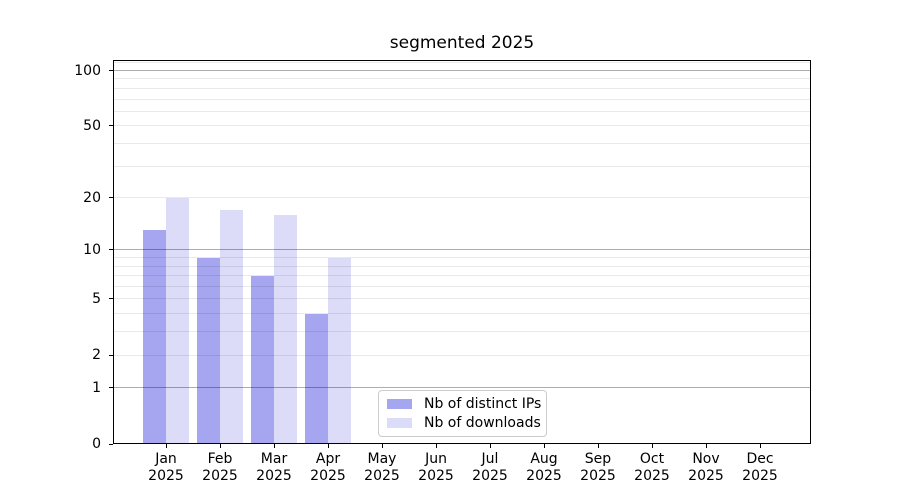 This screenshot has width=900, height=500. Describe the element at coordinates (544, 467) in the screenshot. I see `x-tick-label: Aug 2025` at that location.